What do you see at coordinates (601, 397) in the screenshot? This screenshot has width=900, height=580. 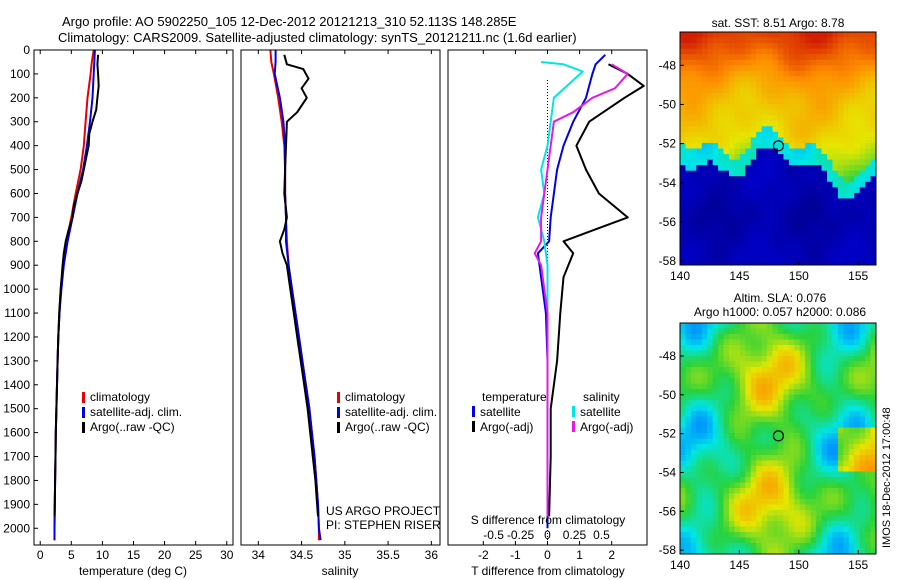 I see `legend-title-salinity: salinity` at bounding box center [601, 397].